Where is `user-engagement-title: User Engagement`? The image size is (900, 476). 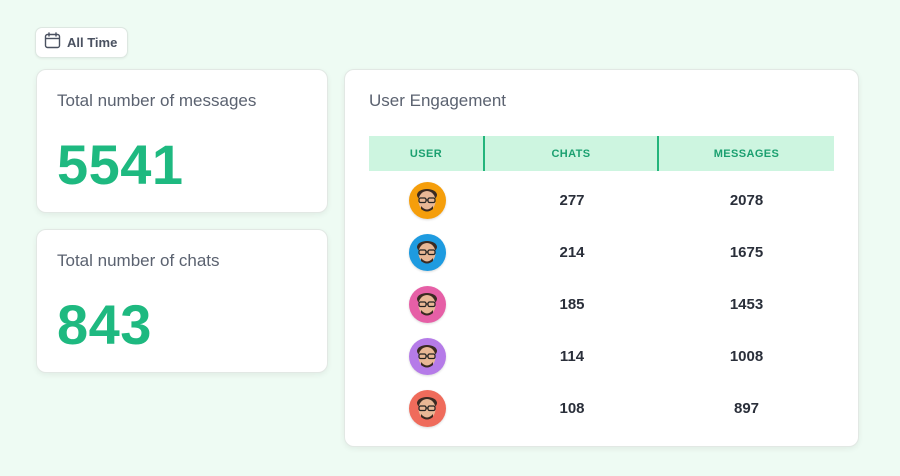 user-engagement-title: User Engagement is located at coordinates (438, 100).